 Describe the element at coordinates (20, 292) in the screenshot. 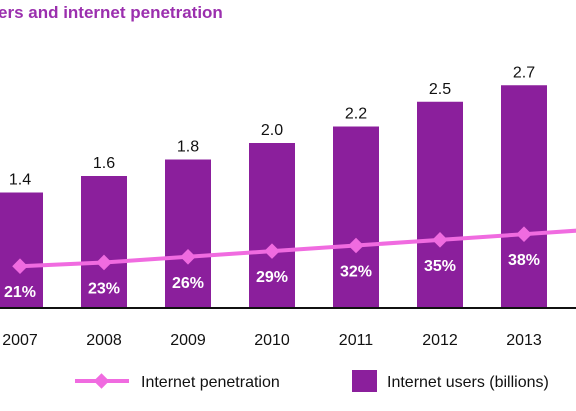

I see `penetration-label: 21%` at that location.